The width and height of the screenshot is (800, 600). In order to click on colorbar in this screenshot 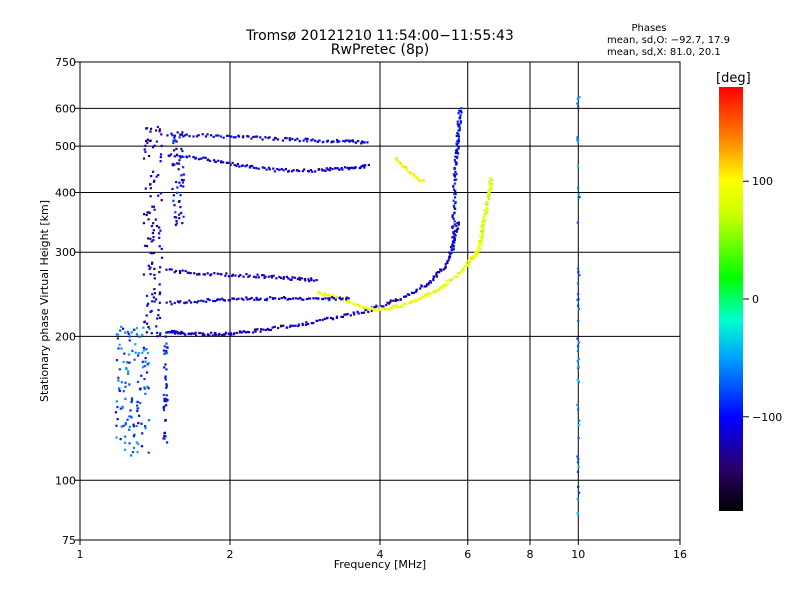, I will do `click(731, 299)`.